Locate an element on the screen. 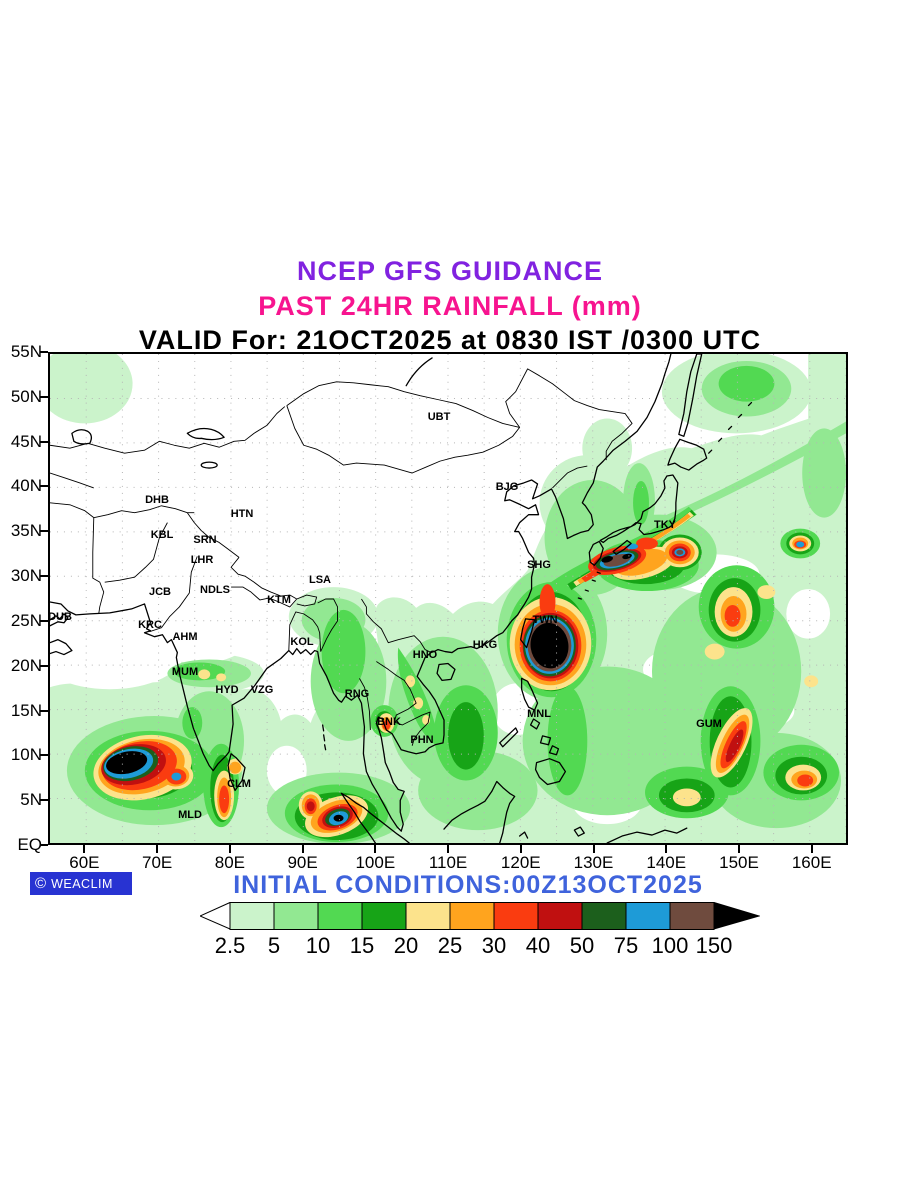 Image resolution: width=900 pixels, height=1200 pixels. city-label: VZG is located at coordinates (262, 690).